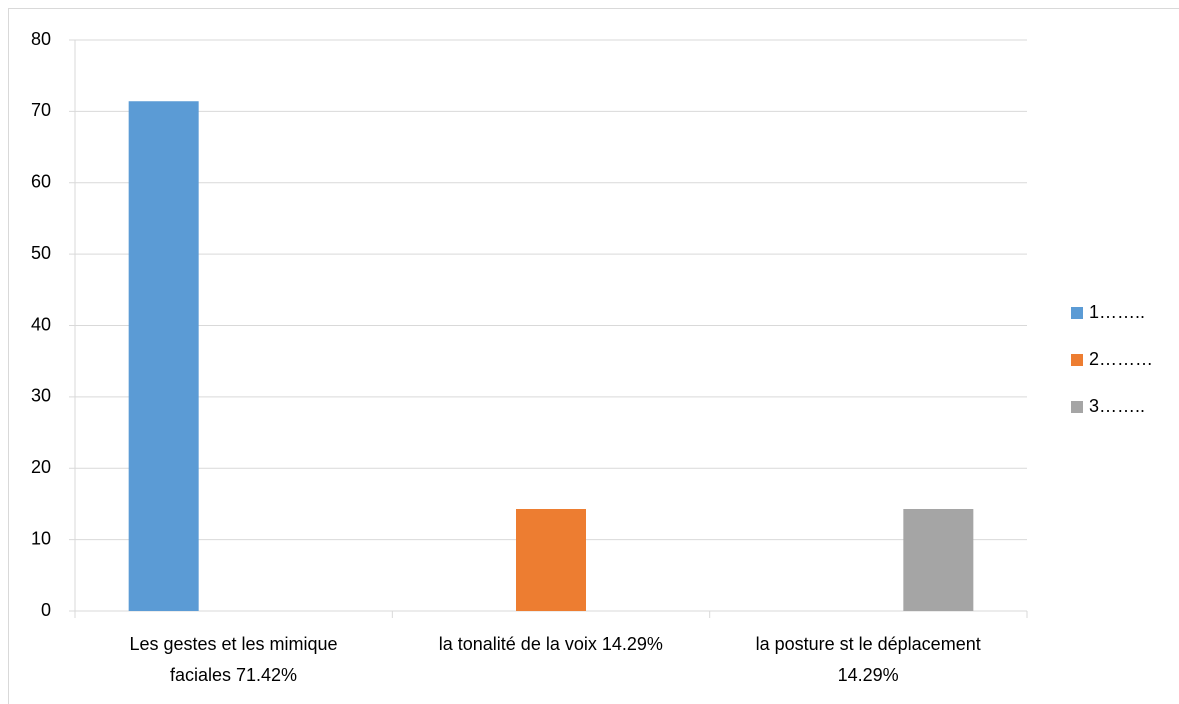 Image resolution: width=1179 pixels, height=704 pixels. Describe the element at coordinates (41, 39) in the screenshot. I see `y-tick-label: 80` at that location.